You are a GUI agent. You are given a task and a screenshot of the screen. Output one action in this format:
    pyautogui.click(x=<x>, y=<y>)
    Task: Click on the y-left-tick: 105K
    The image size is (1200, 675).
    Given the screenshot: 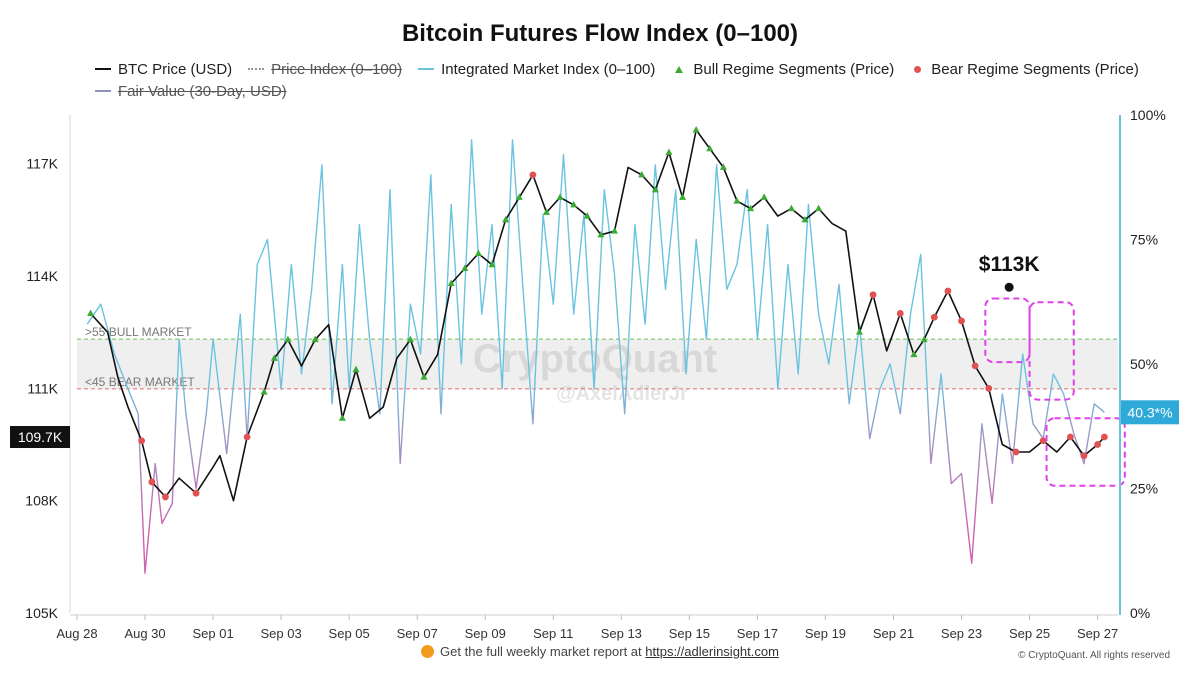 What is the action you would take?
    pyautogui.click(x=41, y=613)
    